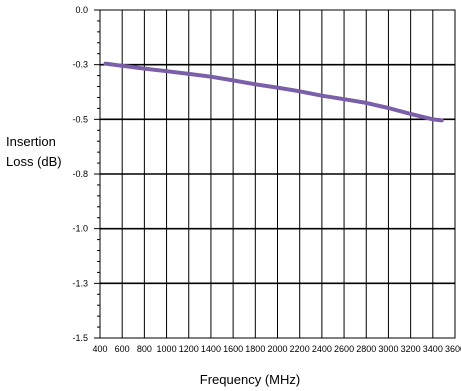 This screenshot has width=461, height=391. What do you see at coordinates (433, 349) in the screenshot?
I see `x-tick-label: 3400` at bounding box center [433, 349].